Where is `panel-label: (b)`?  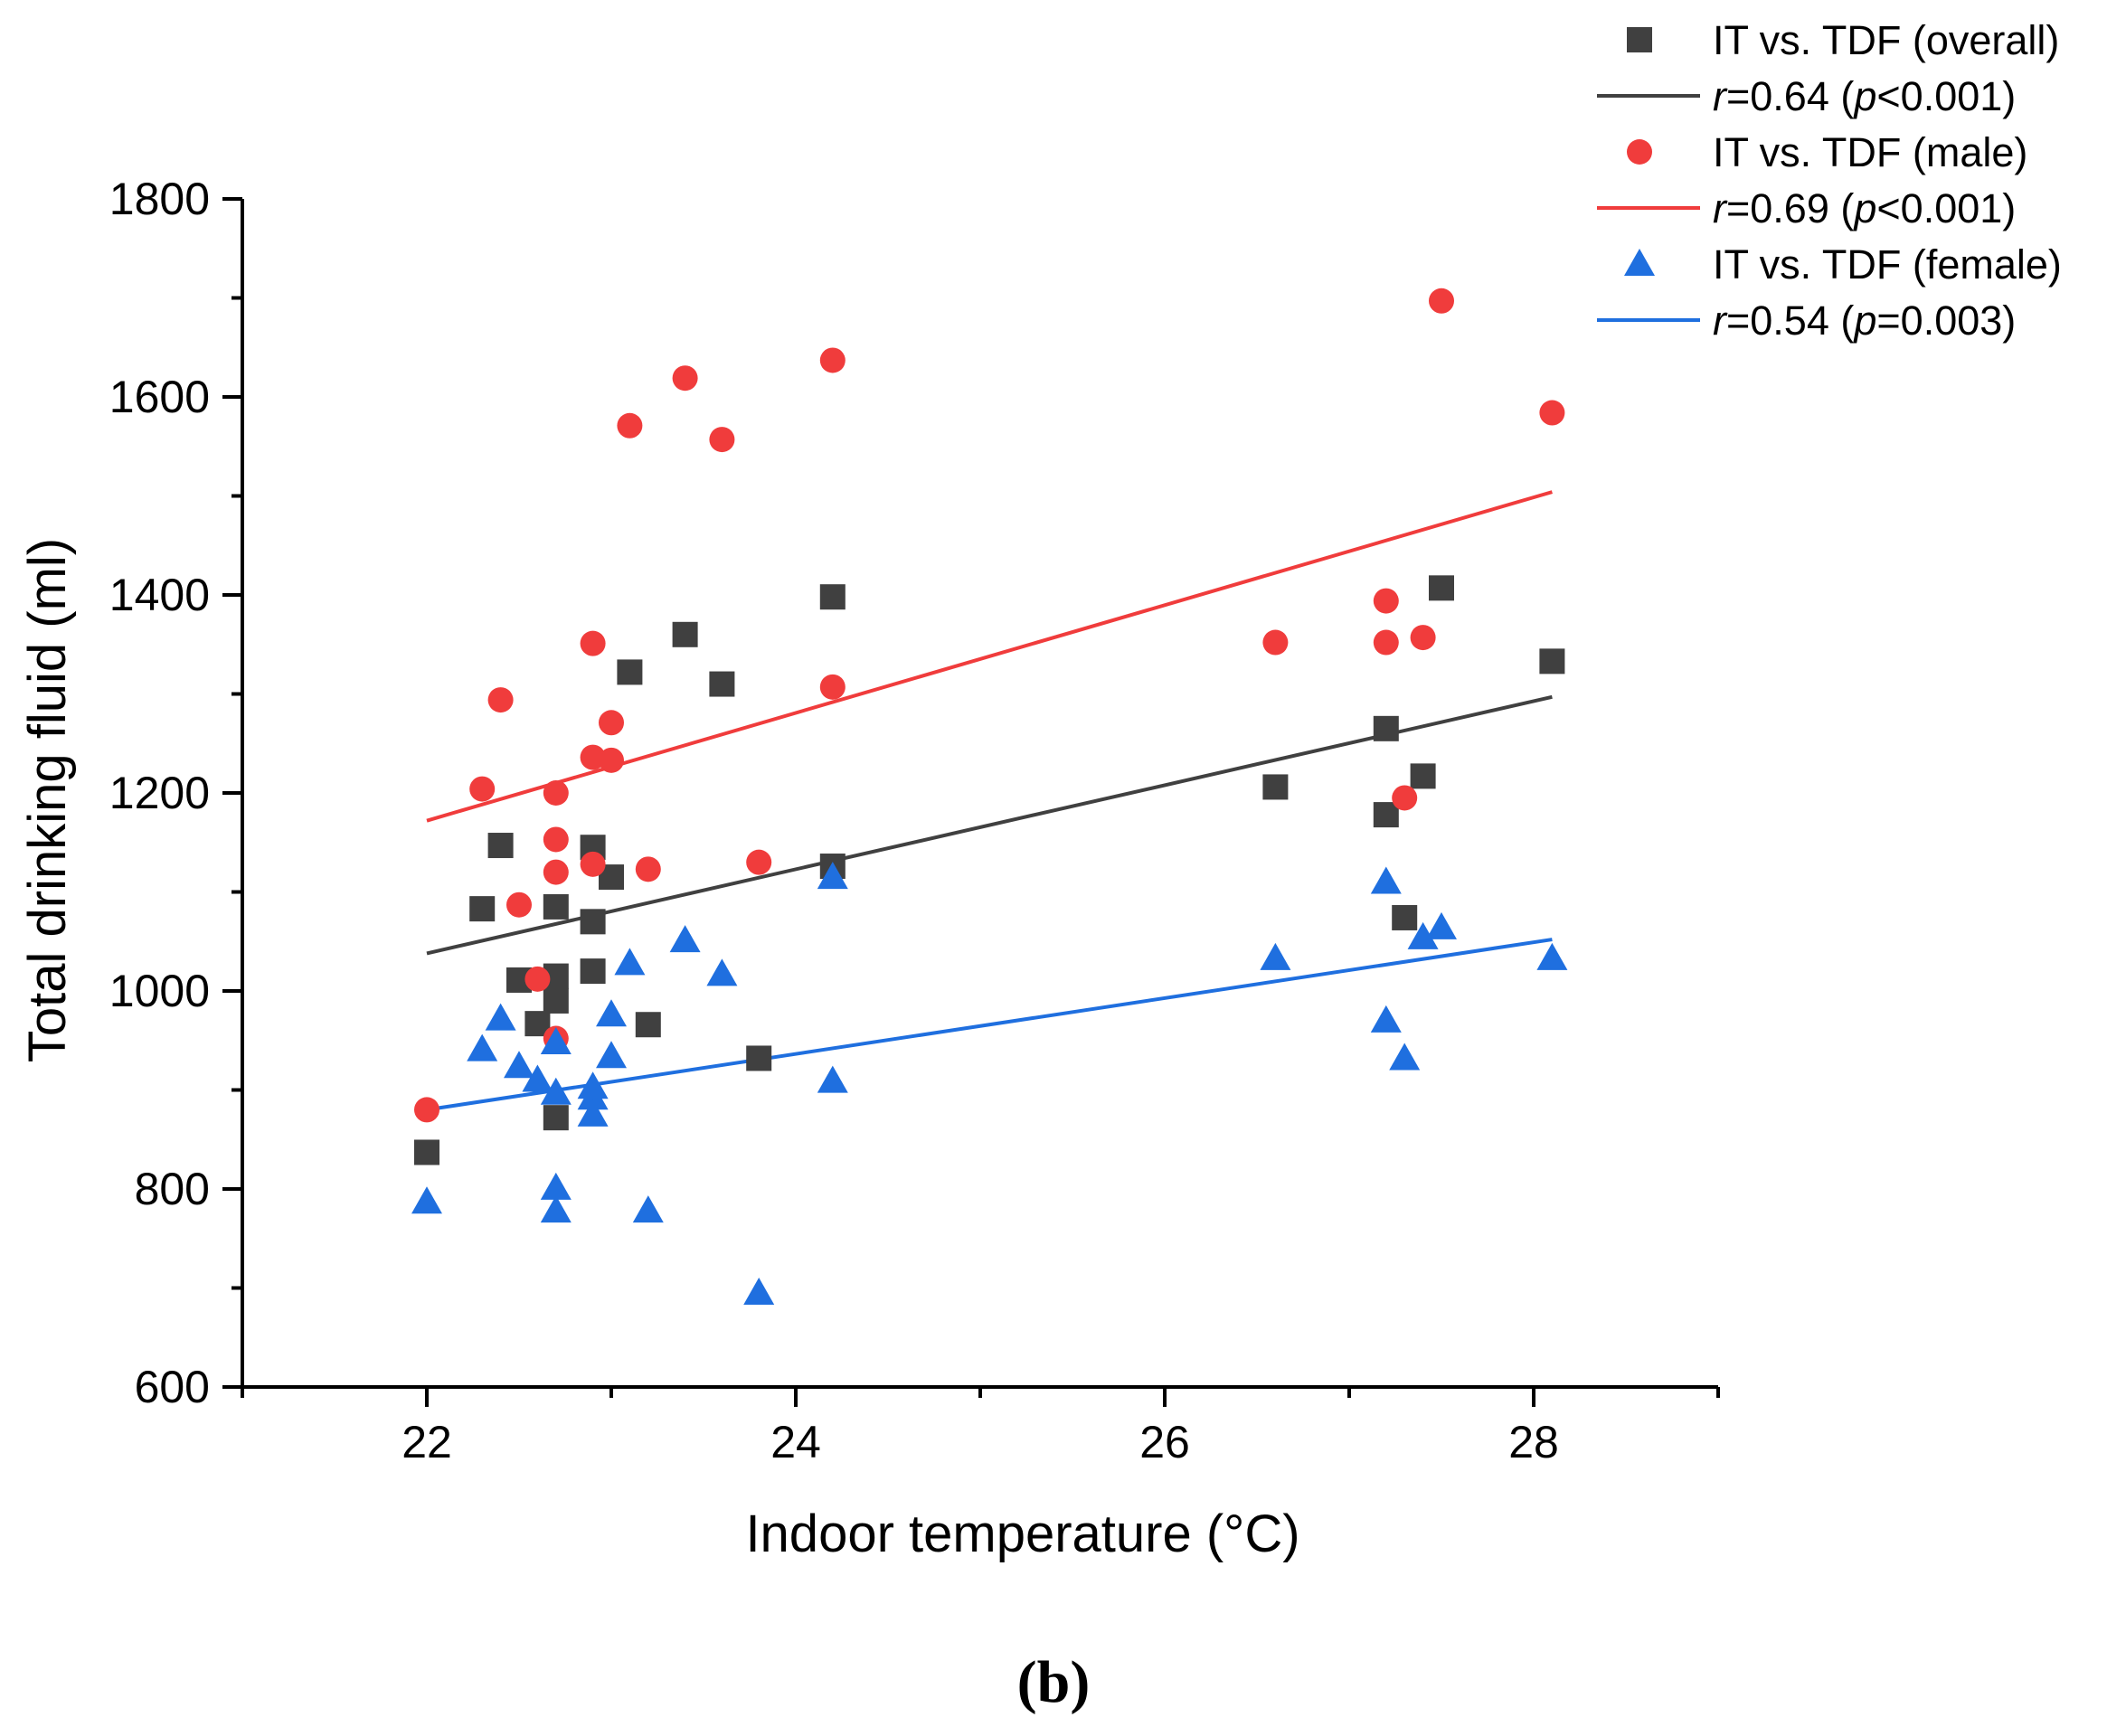 panel-label: (b) is located at coordinates (1054, 1682).